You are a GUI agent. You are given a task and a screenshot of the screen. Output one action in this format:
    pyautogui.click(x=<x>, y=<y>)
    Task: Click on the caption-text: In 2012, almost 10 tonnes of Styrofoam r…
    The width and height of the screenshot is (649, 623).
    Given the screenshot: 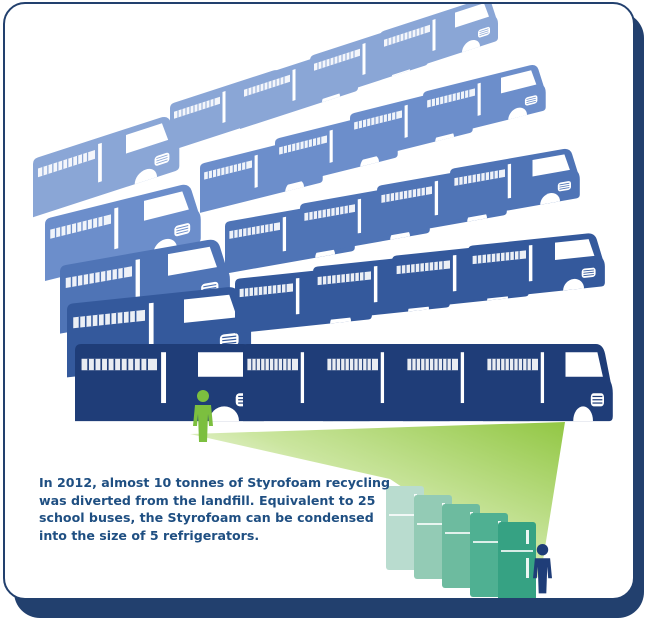 What is the action you would take?
    pyautogui.click(x=215, y=509)
    